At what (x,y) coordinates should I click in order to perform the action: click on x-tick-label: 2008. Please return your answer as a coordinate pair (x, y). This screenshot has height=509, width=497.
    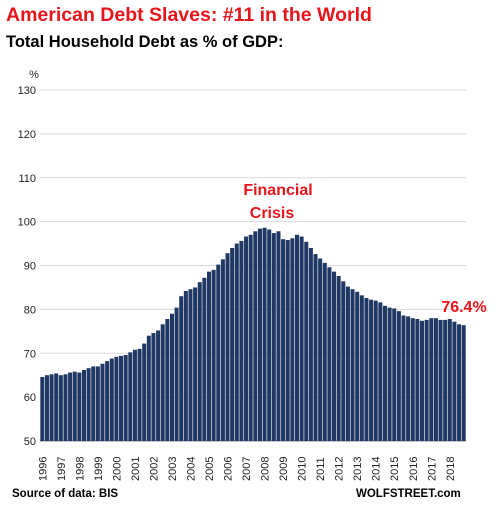
    Looking at the image, I should click on (266, 469).